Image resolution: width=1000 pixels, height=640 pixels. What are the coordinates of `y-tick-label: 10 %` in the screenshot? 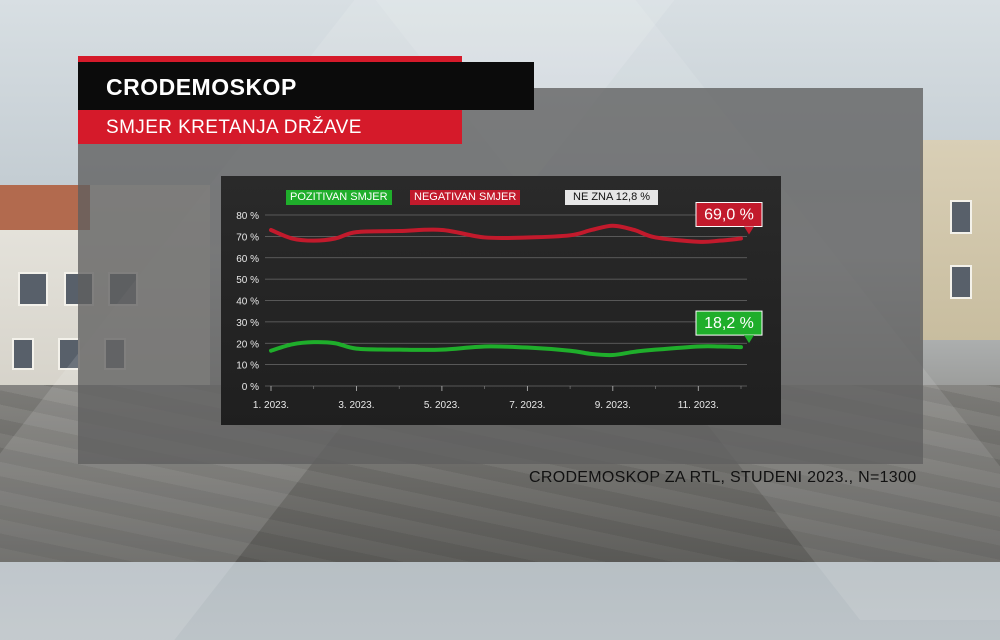 It's located at (247, 366).